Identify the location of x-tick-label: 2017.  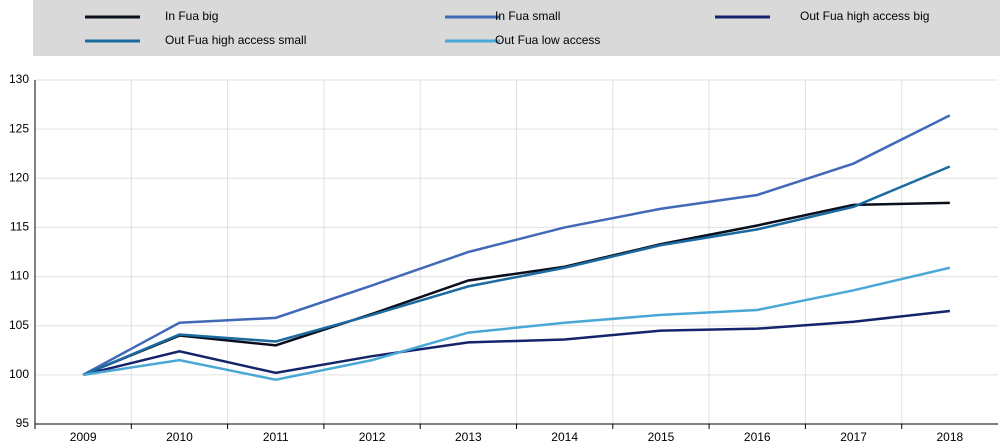
(853, 436).